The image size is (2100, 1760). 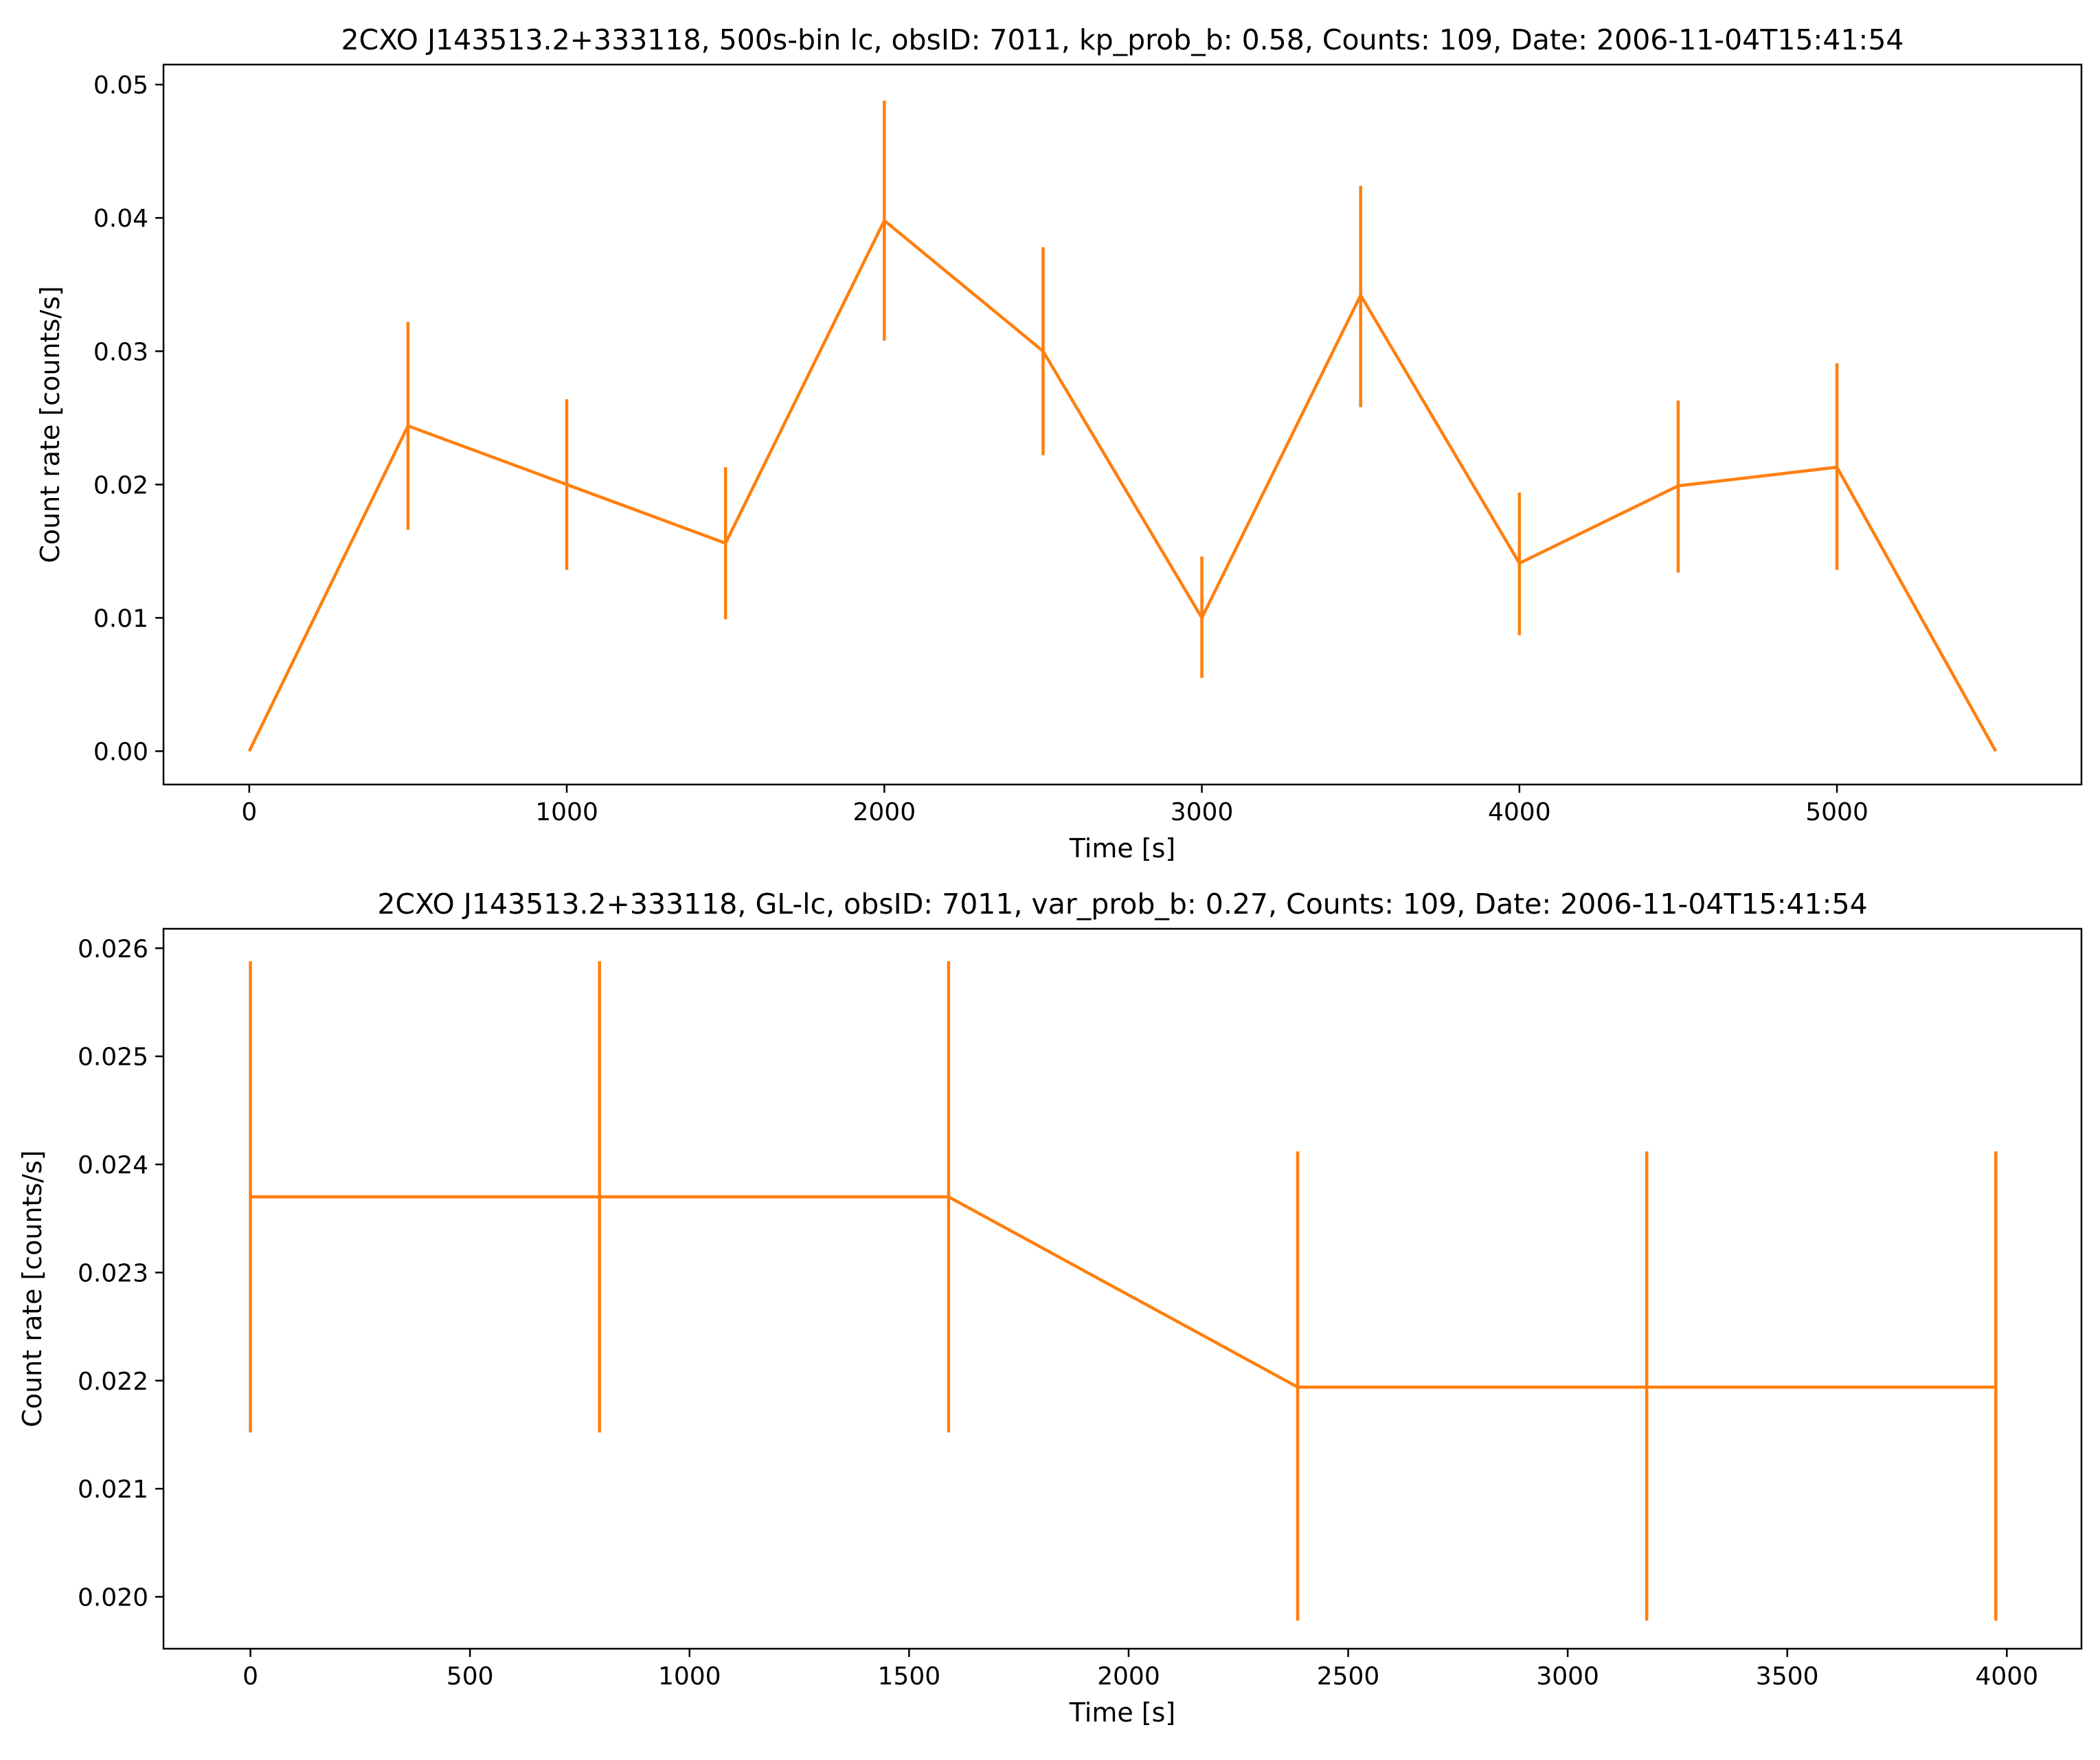 What do you see at coordinates (120, 85) in the screenshot?
I see `top-y-tick-label: 0.05` at bounding box center [120, 85].